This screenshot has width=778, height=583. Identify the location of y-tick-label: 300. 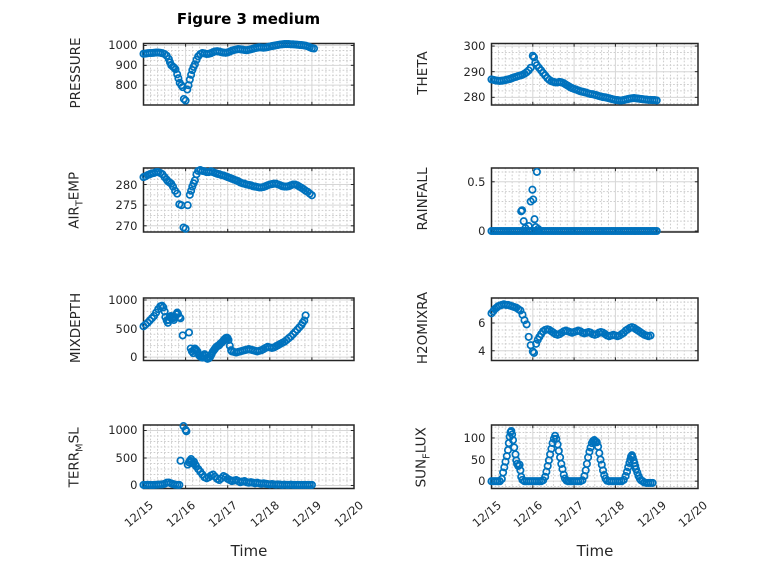
(474, 46).